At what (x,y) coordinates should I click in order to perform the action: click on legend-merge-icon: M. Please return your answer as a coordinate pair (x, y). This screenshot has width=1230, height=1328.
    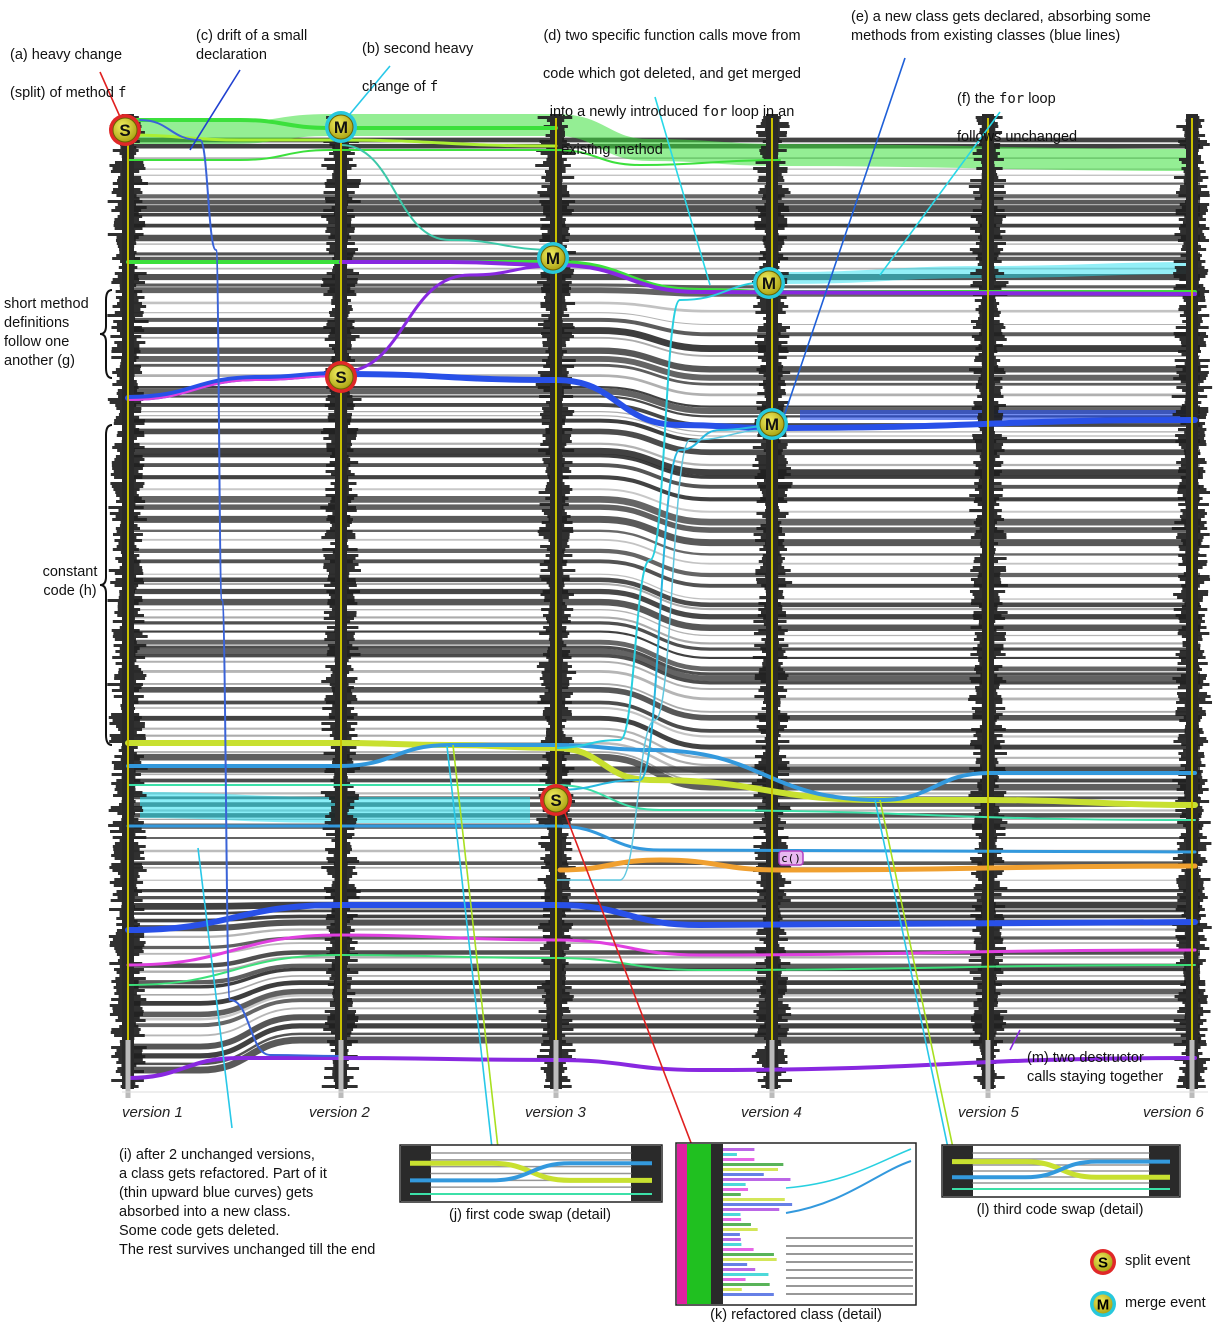
    Looking at the image, I should click on (1103, 1304).